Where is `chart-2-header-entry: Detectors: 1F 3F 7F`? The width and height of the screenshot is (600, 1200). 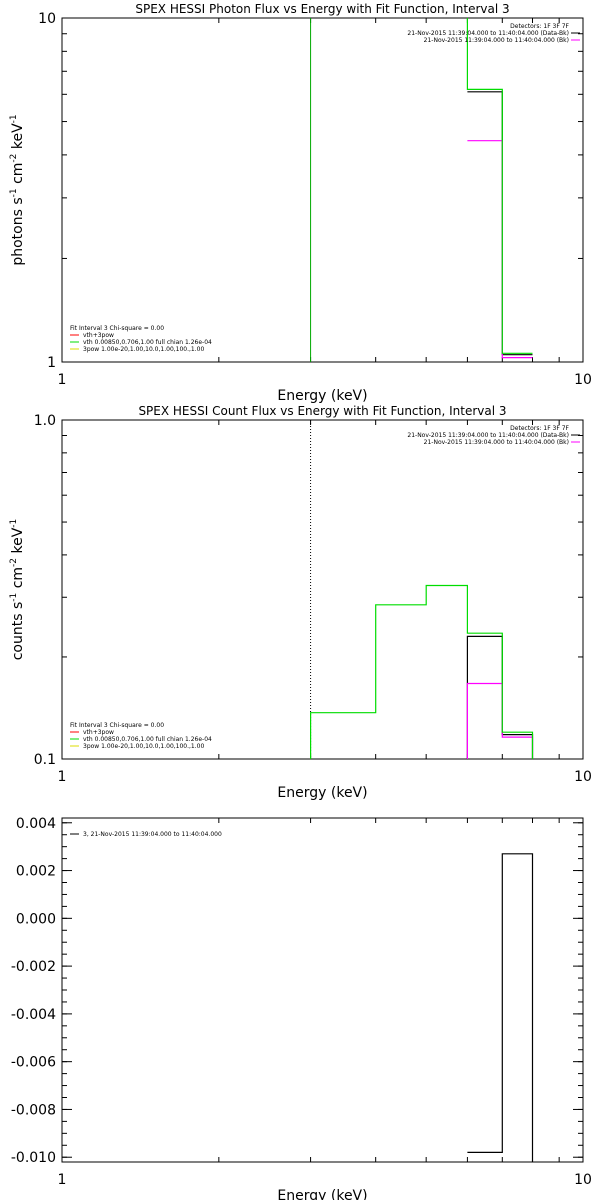
chart-2-header-entry: Detectors: 1F 3F 7F is located at coordinates (539, 428).